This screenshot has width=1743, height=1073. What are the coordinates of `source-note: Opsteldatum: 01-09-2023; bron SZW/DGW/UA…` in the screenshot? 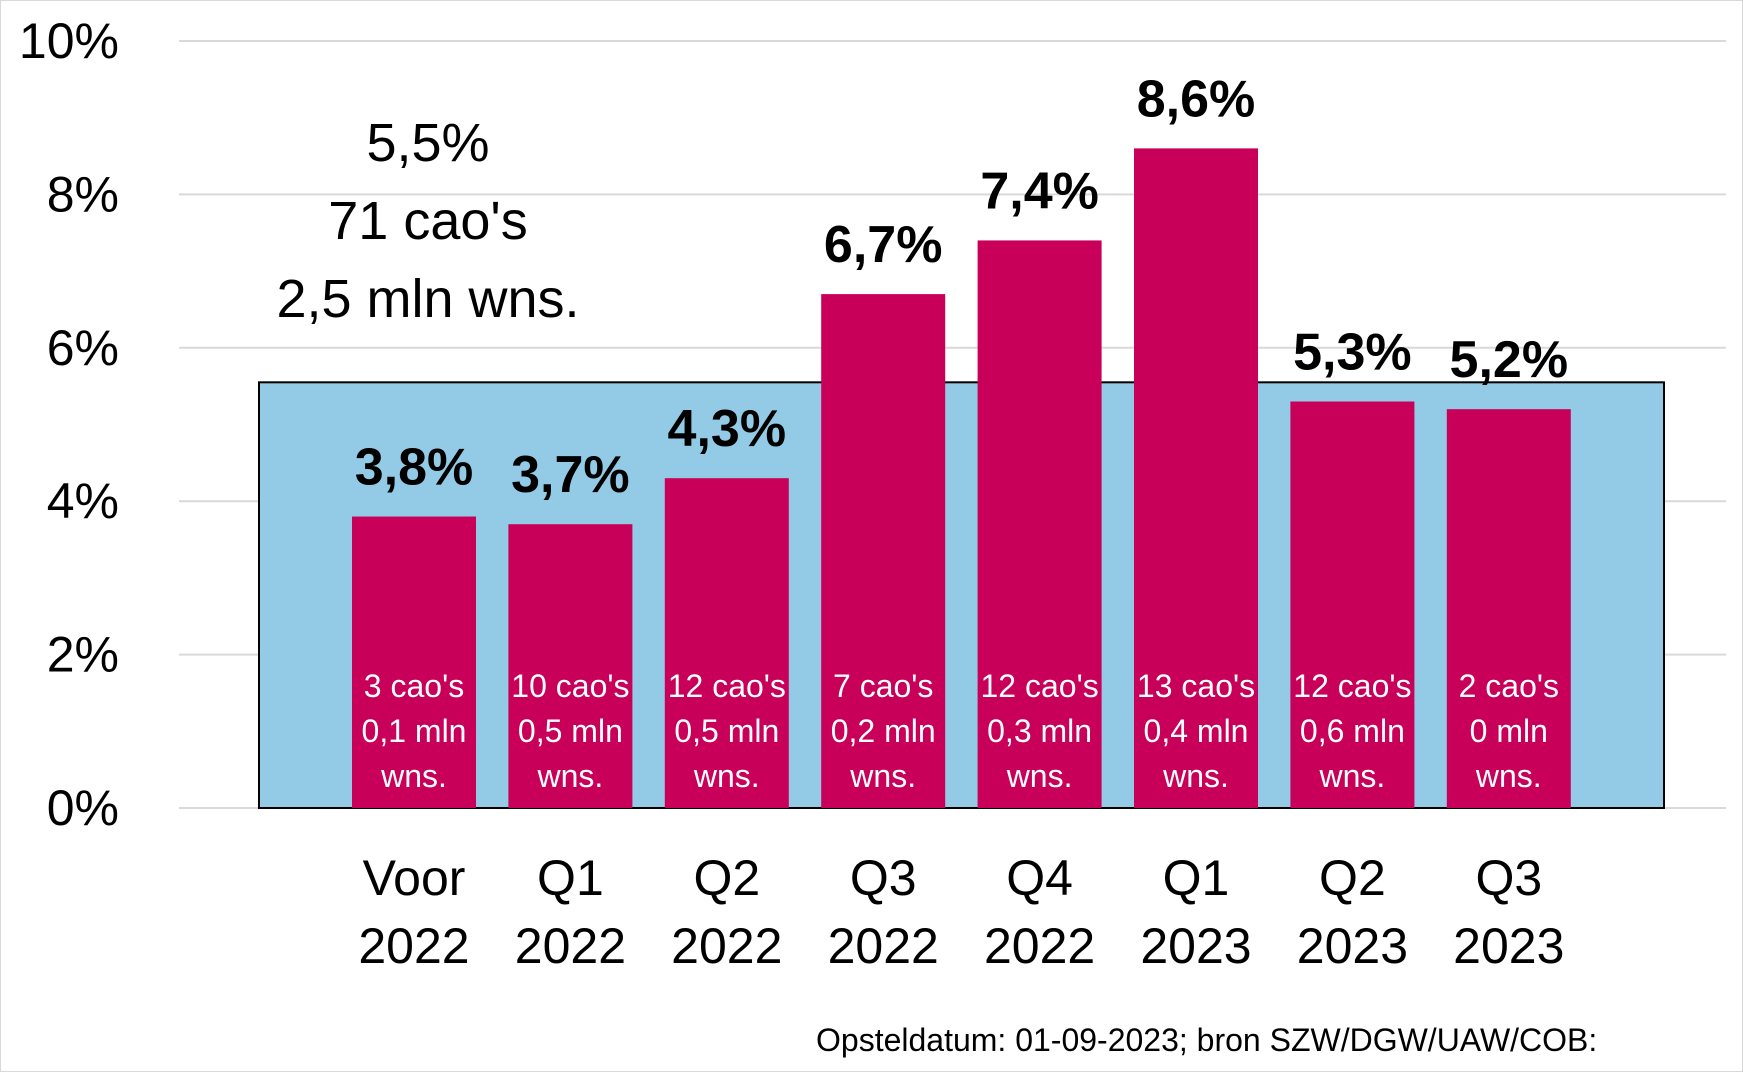 It's located at (1206, 1040).